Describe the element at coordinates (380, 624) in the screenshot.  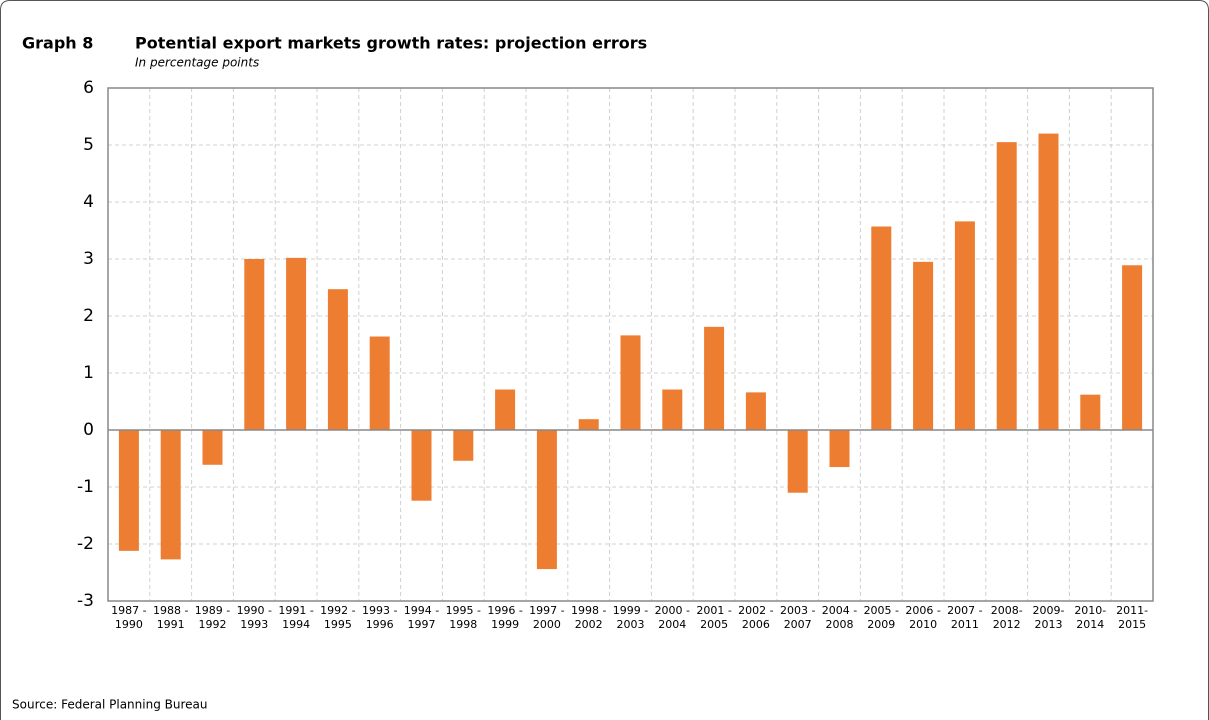
I see `x-tick-label: 1996` at that location.